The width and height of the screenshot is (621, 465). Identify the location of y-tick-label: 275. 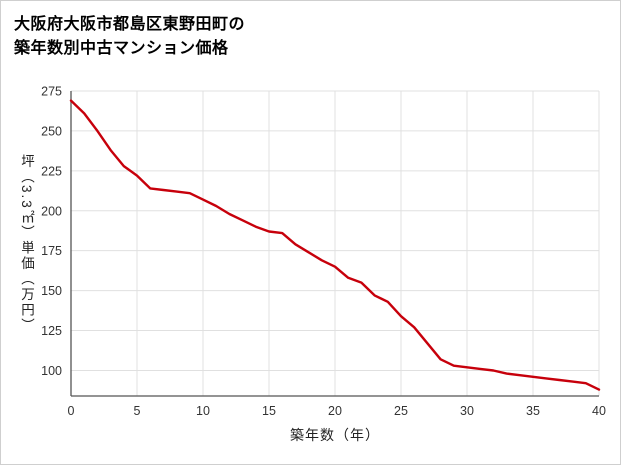
(51, 92).